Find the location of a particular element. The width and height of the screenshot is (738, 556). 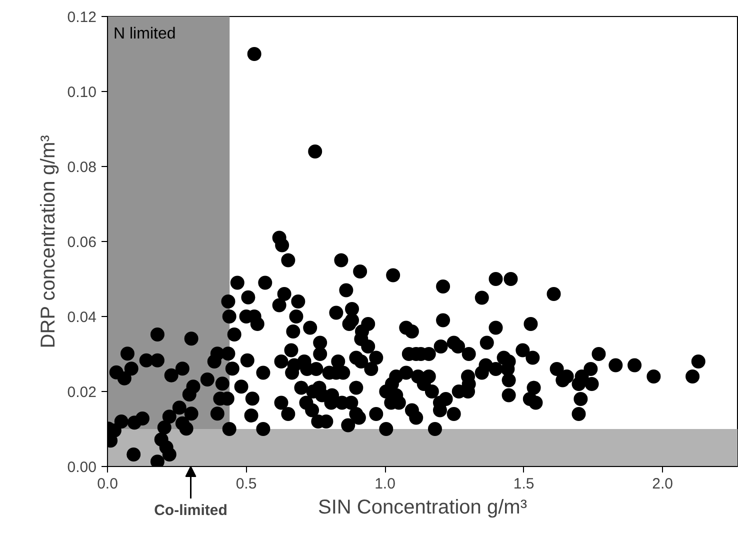

y-axis-title: DRP concentration g/m³ is located at coordinates (48, 241).